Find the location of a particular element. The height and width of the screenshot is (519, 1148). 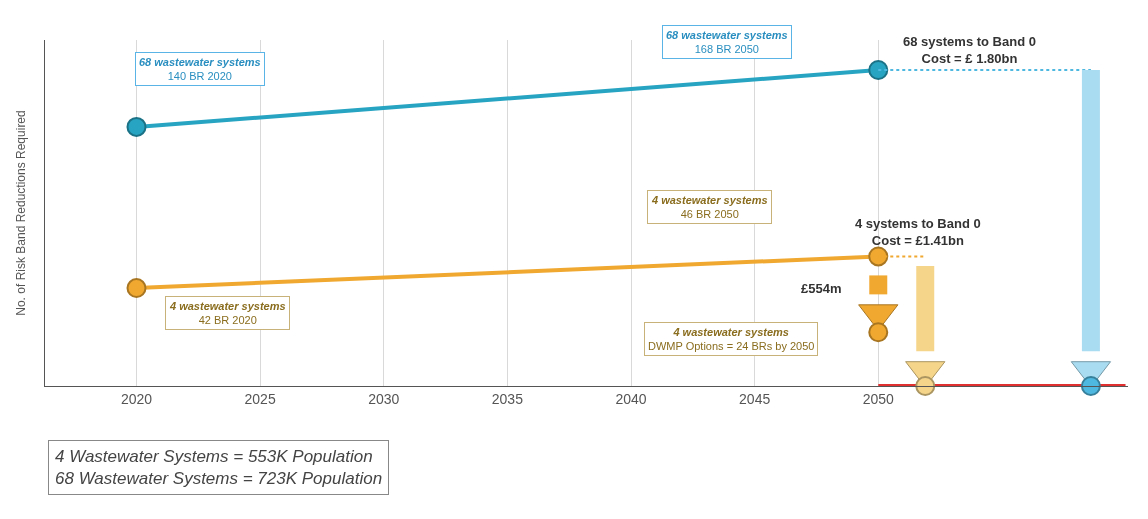

x-tick-label: 2035 is located at coordinates (507, 398).